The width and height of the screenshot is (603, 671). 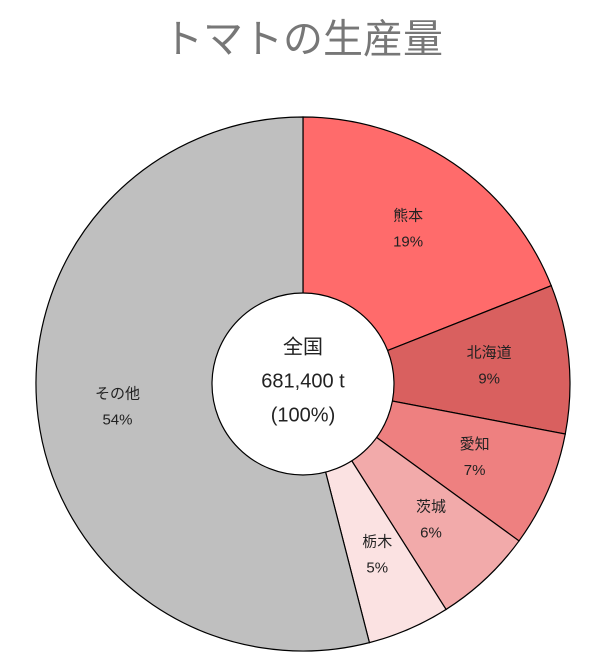 What do you see at coordinates (303, 346) in the screenshot?
I see `center-label: 全国` at bounding box center [303, 346].